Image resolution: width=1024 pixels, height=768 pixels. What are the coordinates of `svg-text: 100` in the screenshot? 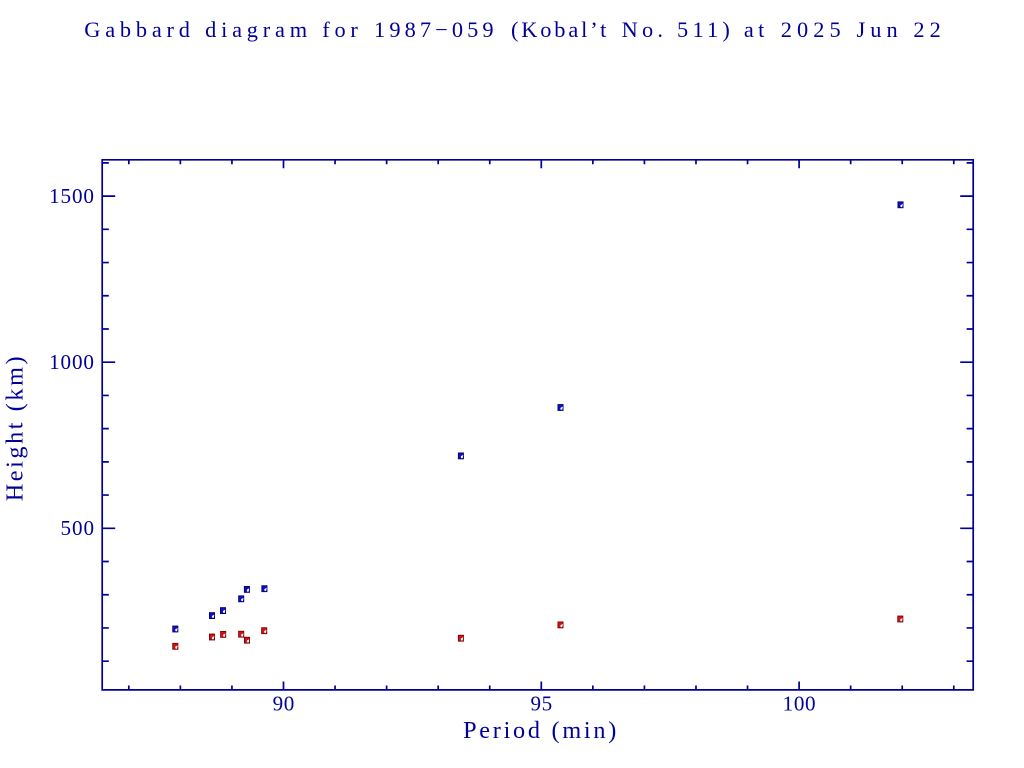 It's located at (799, 703).